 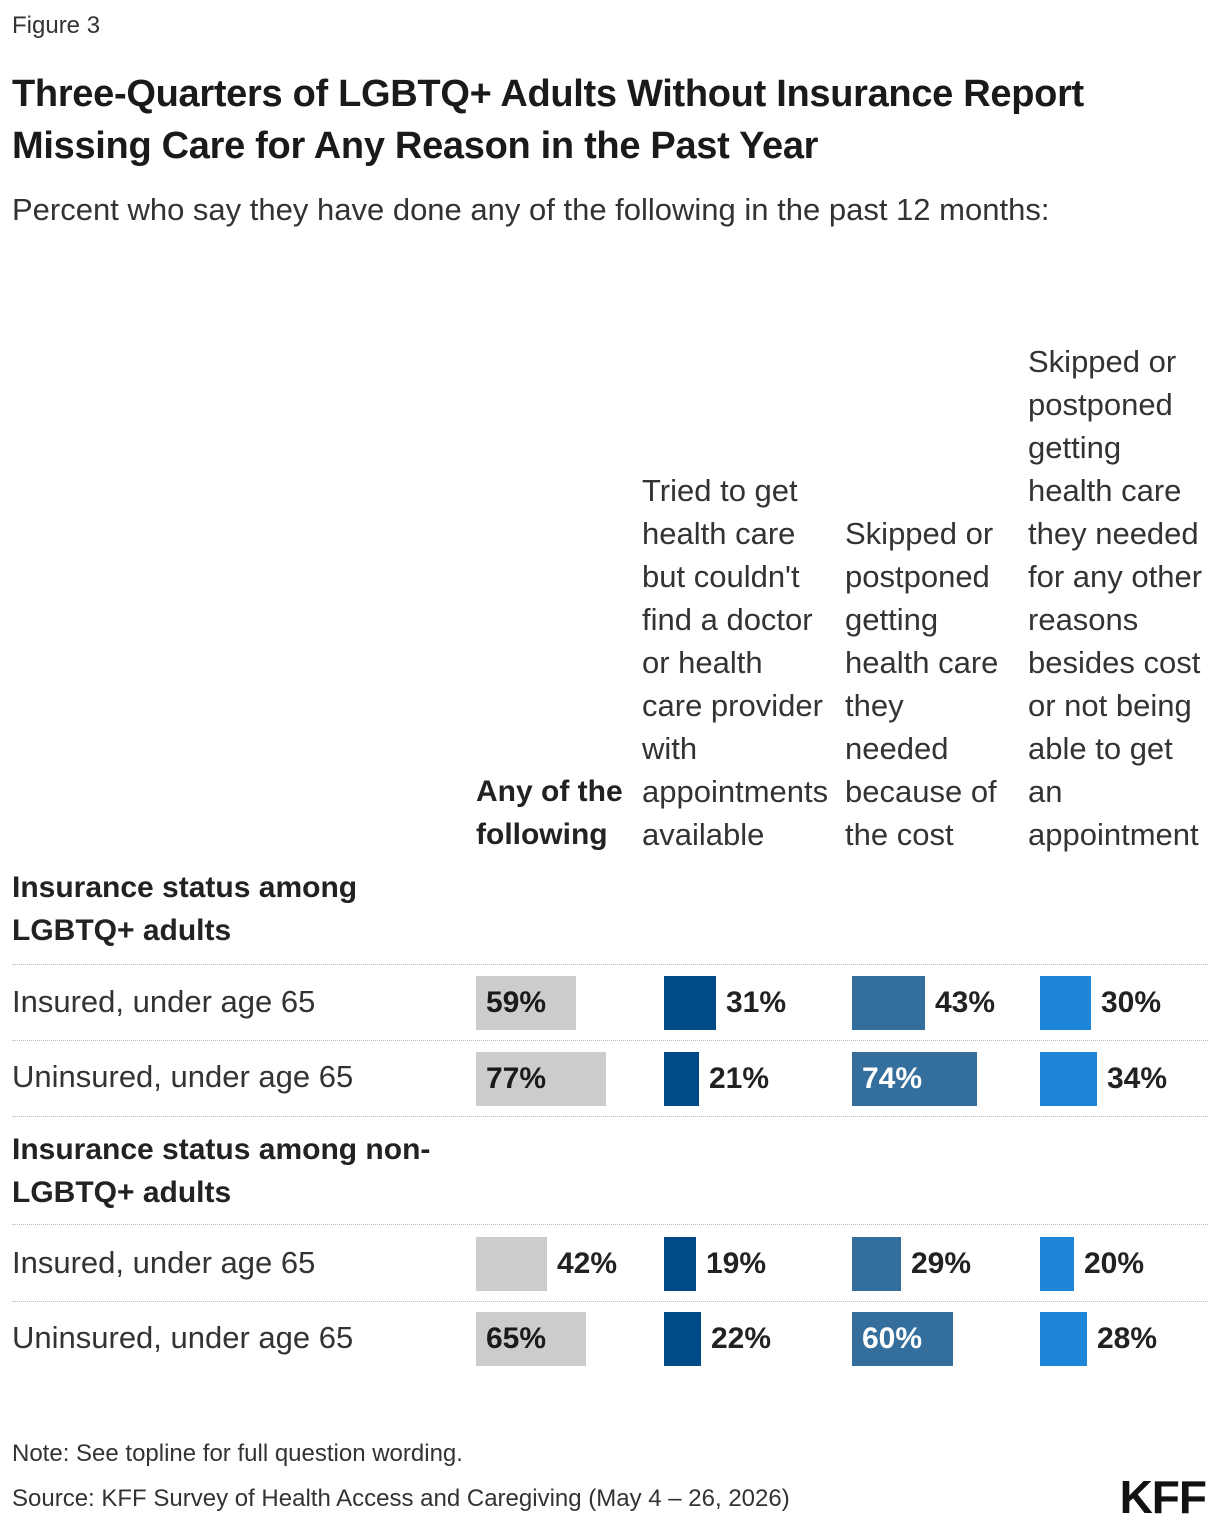 What do you see at coordinates (756, 1002) in the screenshot?
I see `bar-value-label: 31%` at bounding box center [756, 1002].